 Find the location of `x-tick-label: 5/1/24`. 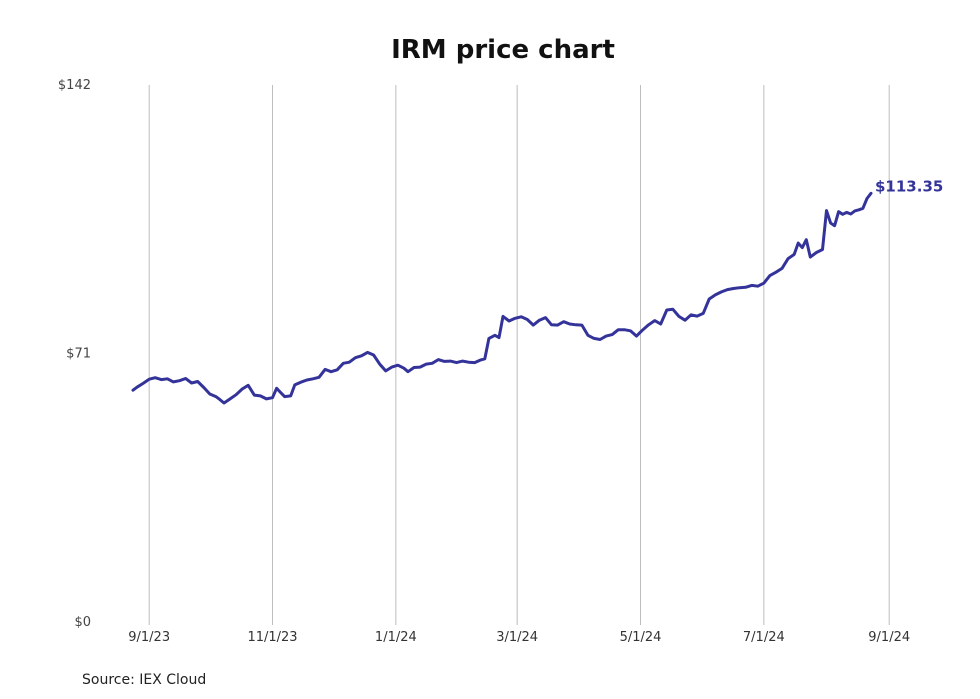

x-tick-label: 5/1/24 is located at coordinates (641, 637).